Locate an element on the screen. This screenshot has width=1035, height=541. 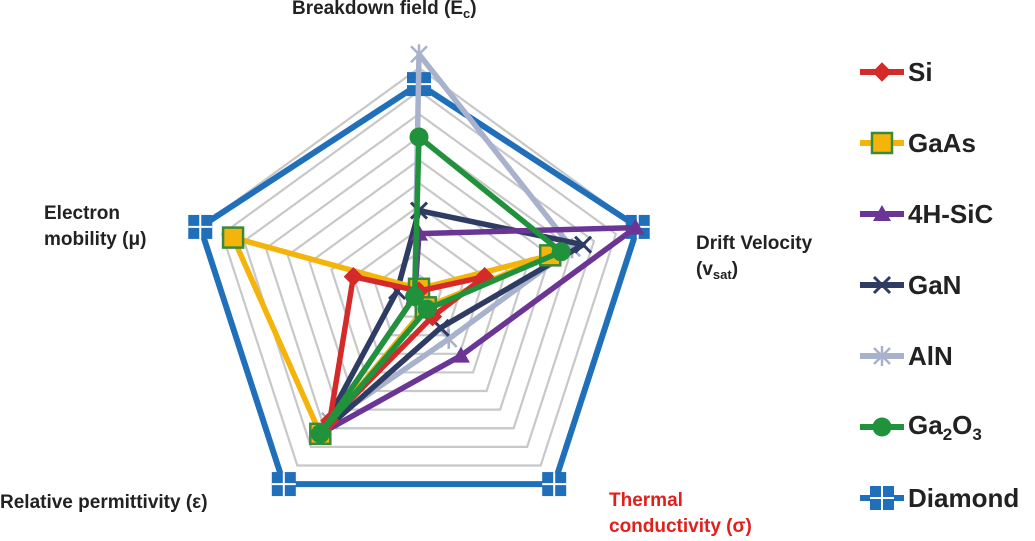
legend-item: Diamond is located at coordinates (938, 498).